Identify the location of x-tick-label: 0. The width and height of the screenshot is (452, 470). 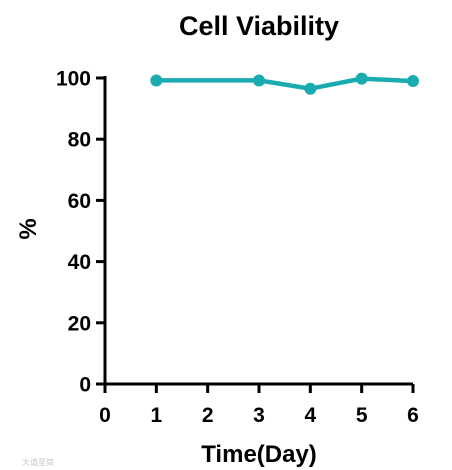
(105, 415).